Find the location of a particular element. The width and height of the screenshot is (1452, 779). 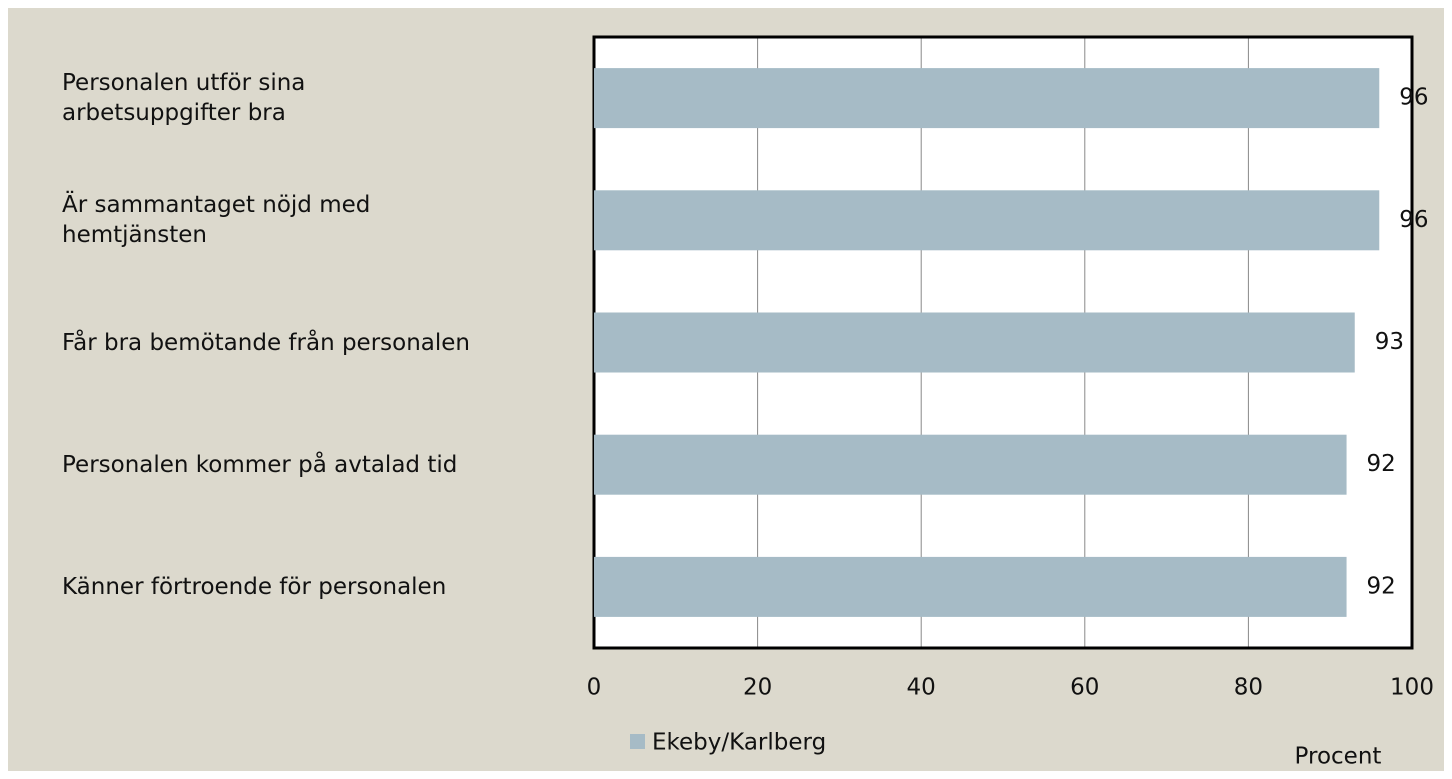

x-tick-label: 20 is located at coordinates (757, 688).